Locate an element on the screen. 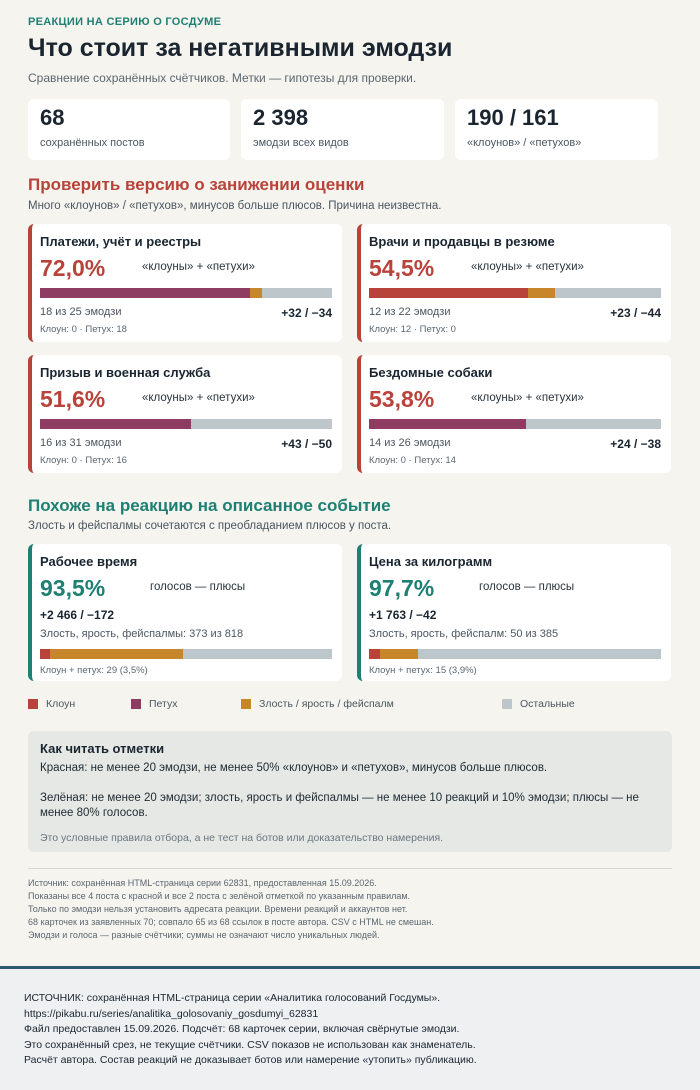 This screenshot has width=700, height=1090. kpi-value: 190 / 161 is located at coordinates (513, 117).